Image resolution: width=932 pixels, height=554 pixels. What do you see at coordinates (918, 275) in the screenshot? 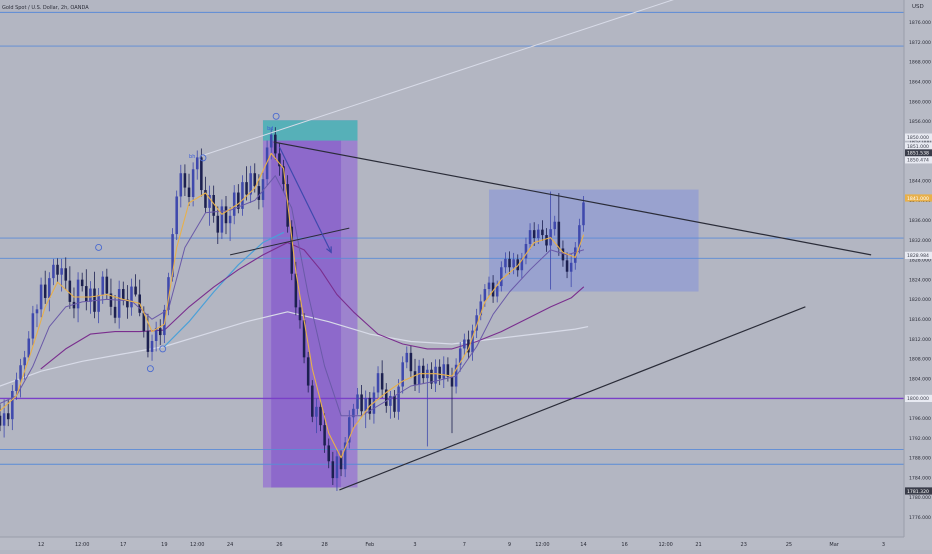
I see `price-axis` at bounding box center [918, 275].